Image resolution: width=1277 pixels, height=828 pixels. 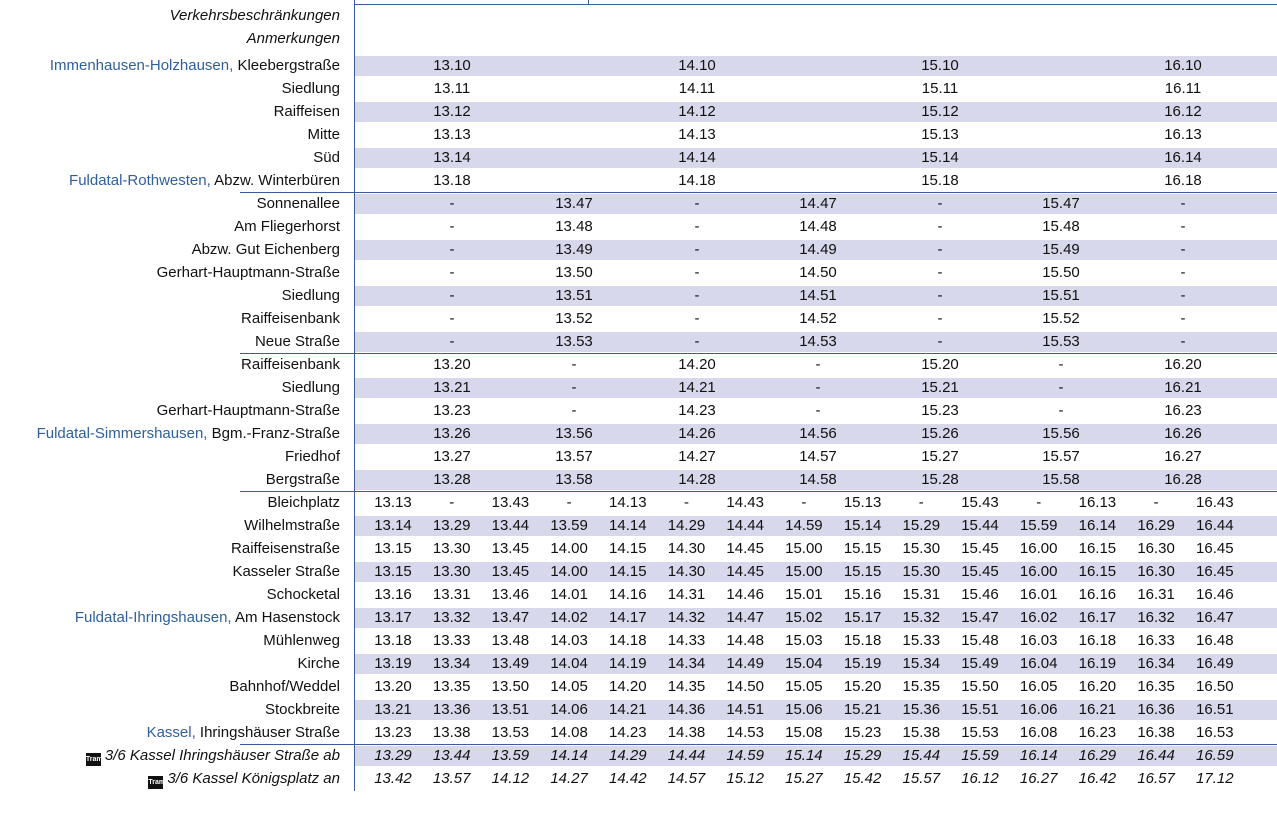 I want to click on time-cell: 15.21, so click(x=862, y=709).